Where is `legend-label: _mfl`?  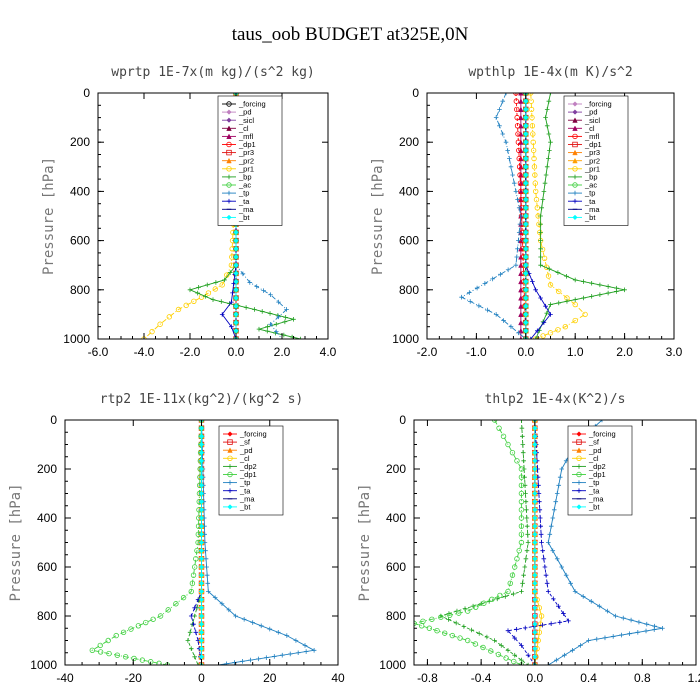
legend-label: _mfl is located at coordinates (592, 136).